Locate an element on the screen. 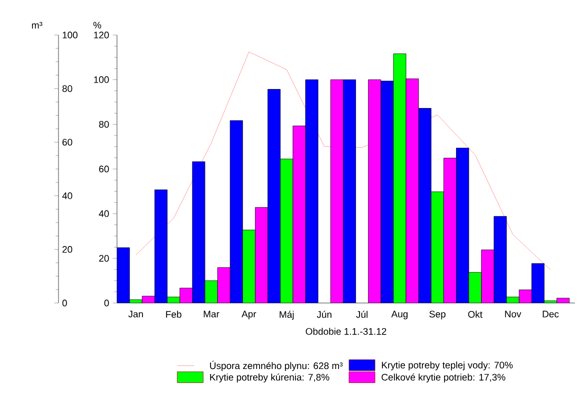  y-tick-label: 40 is located at coordinates (103, 214).